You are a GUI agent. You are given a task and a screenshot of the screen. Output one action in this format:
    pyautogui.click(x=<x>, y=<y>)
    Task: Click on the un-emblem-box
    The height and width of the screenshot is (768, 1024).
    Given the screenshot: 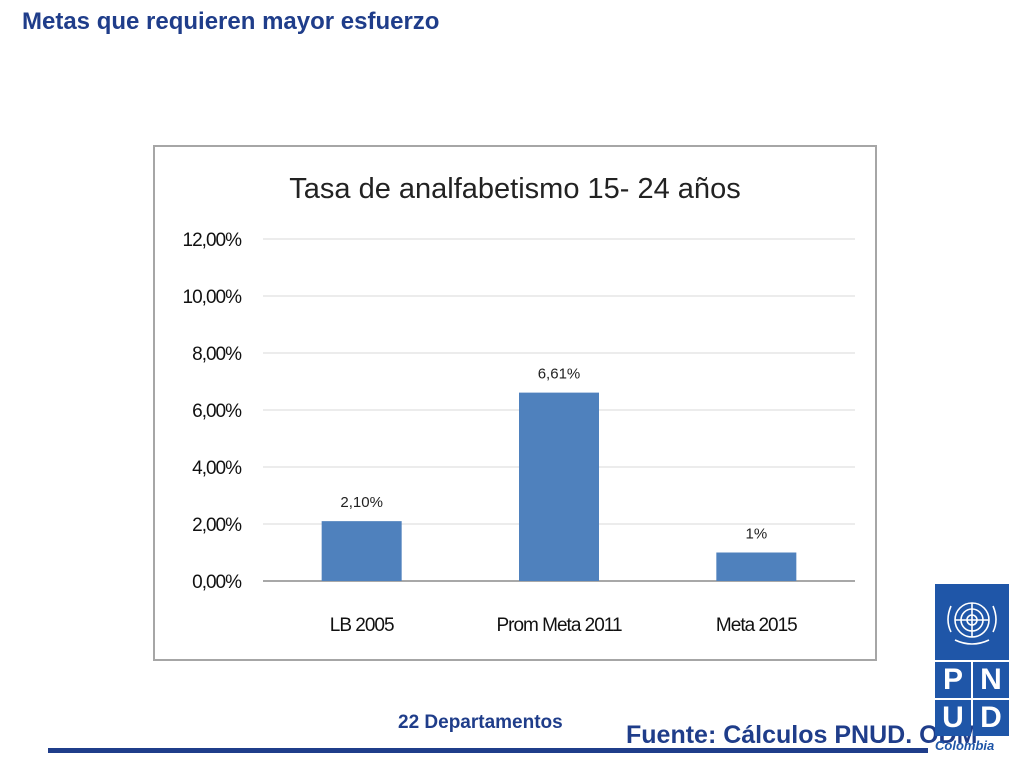 What is the action you would take?
    pyautogui.click(x=972, y=622)
    